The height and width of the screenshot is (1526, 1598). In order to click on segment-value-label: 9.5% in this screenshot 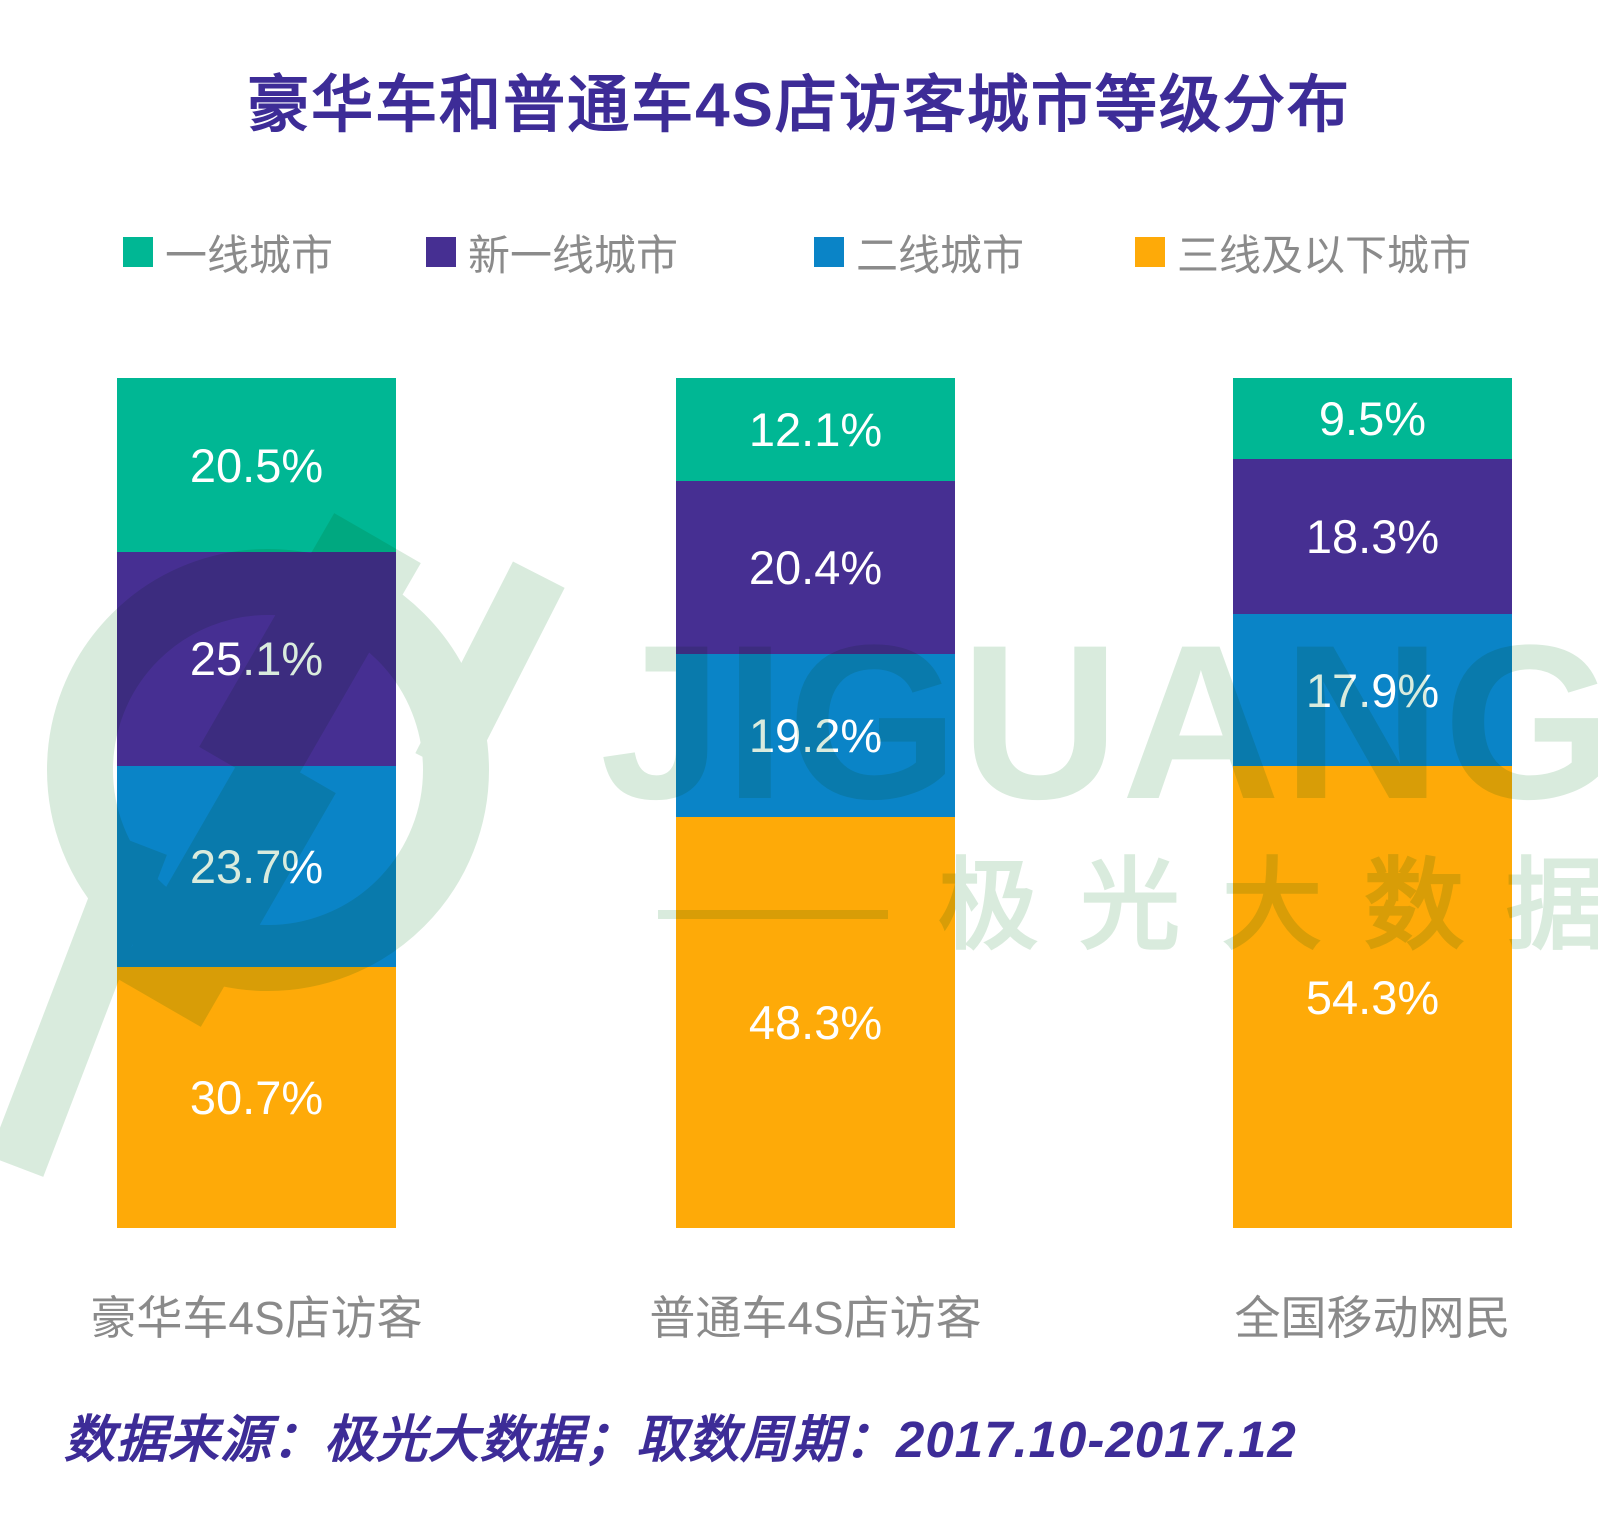, I will do `click(1372, 418)`.